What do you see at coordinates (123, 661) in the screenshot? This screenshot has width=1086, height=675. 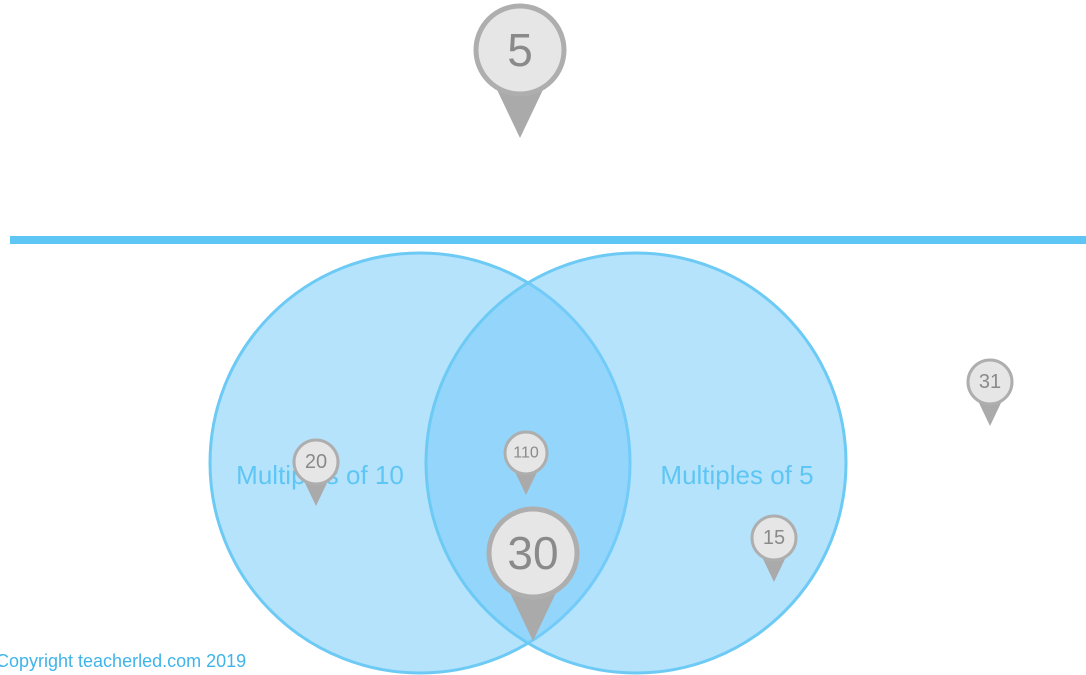 I see `copyright: Copyright teacherled.com 2019` at bounding box center [123, 661].